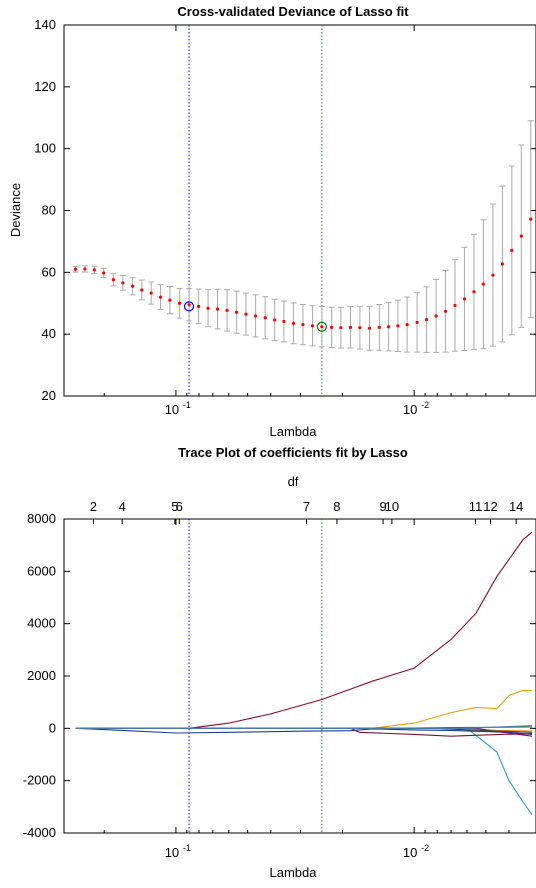 This screenshot has width=536, height=888. What do you see at coordinates (39, 780) in the screenshot?
I see `y-tick-label: -2000` at bounding box center [39, 780].